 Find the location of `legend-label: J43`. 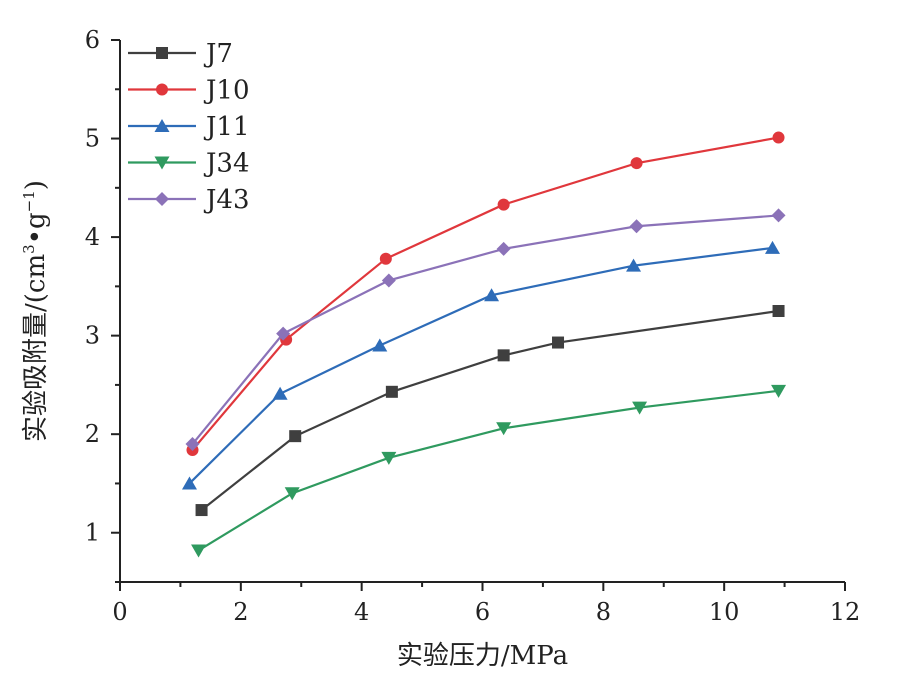

legend-label: J43 is located at coordinates (226, 200).